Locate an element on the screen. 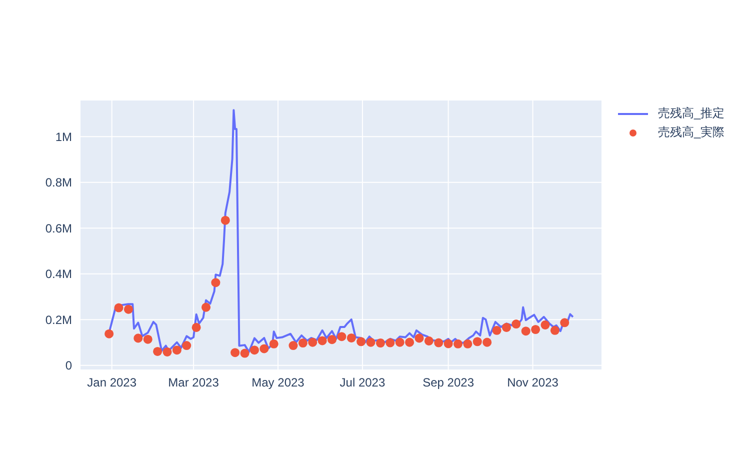 The width and height of the screenshot is (737, 450). y-tick-label: 0.8M is located at coordinates (58, 183).